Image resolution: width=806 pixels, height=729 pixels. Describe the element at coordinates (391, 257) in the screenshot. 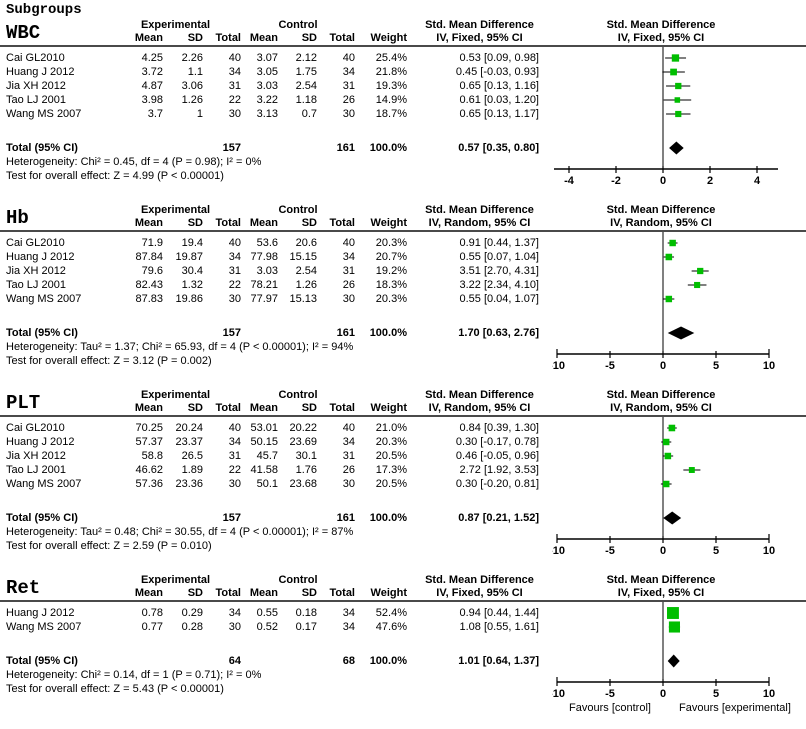

I see `weight-value: 20.7%` at that location.